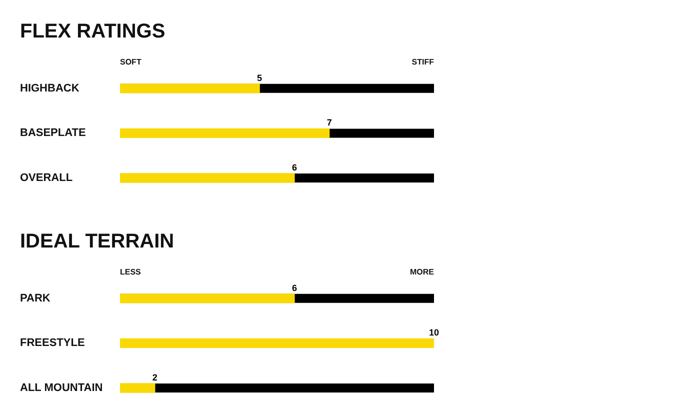 This screenshot has height=420, width=700. What do you see at coordinates (131, 62) in the screenshot?
I see `annotation: SOFT` at bounding box center [131, 62].